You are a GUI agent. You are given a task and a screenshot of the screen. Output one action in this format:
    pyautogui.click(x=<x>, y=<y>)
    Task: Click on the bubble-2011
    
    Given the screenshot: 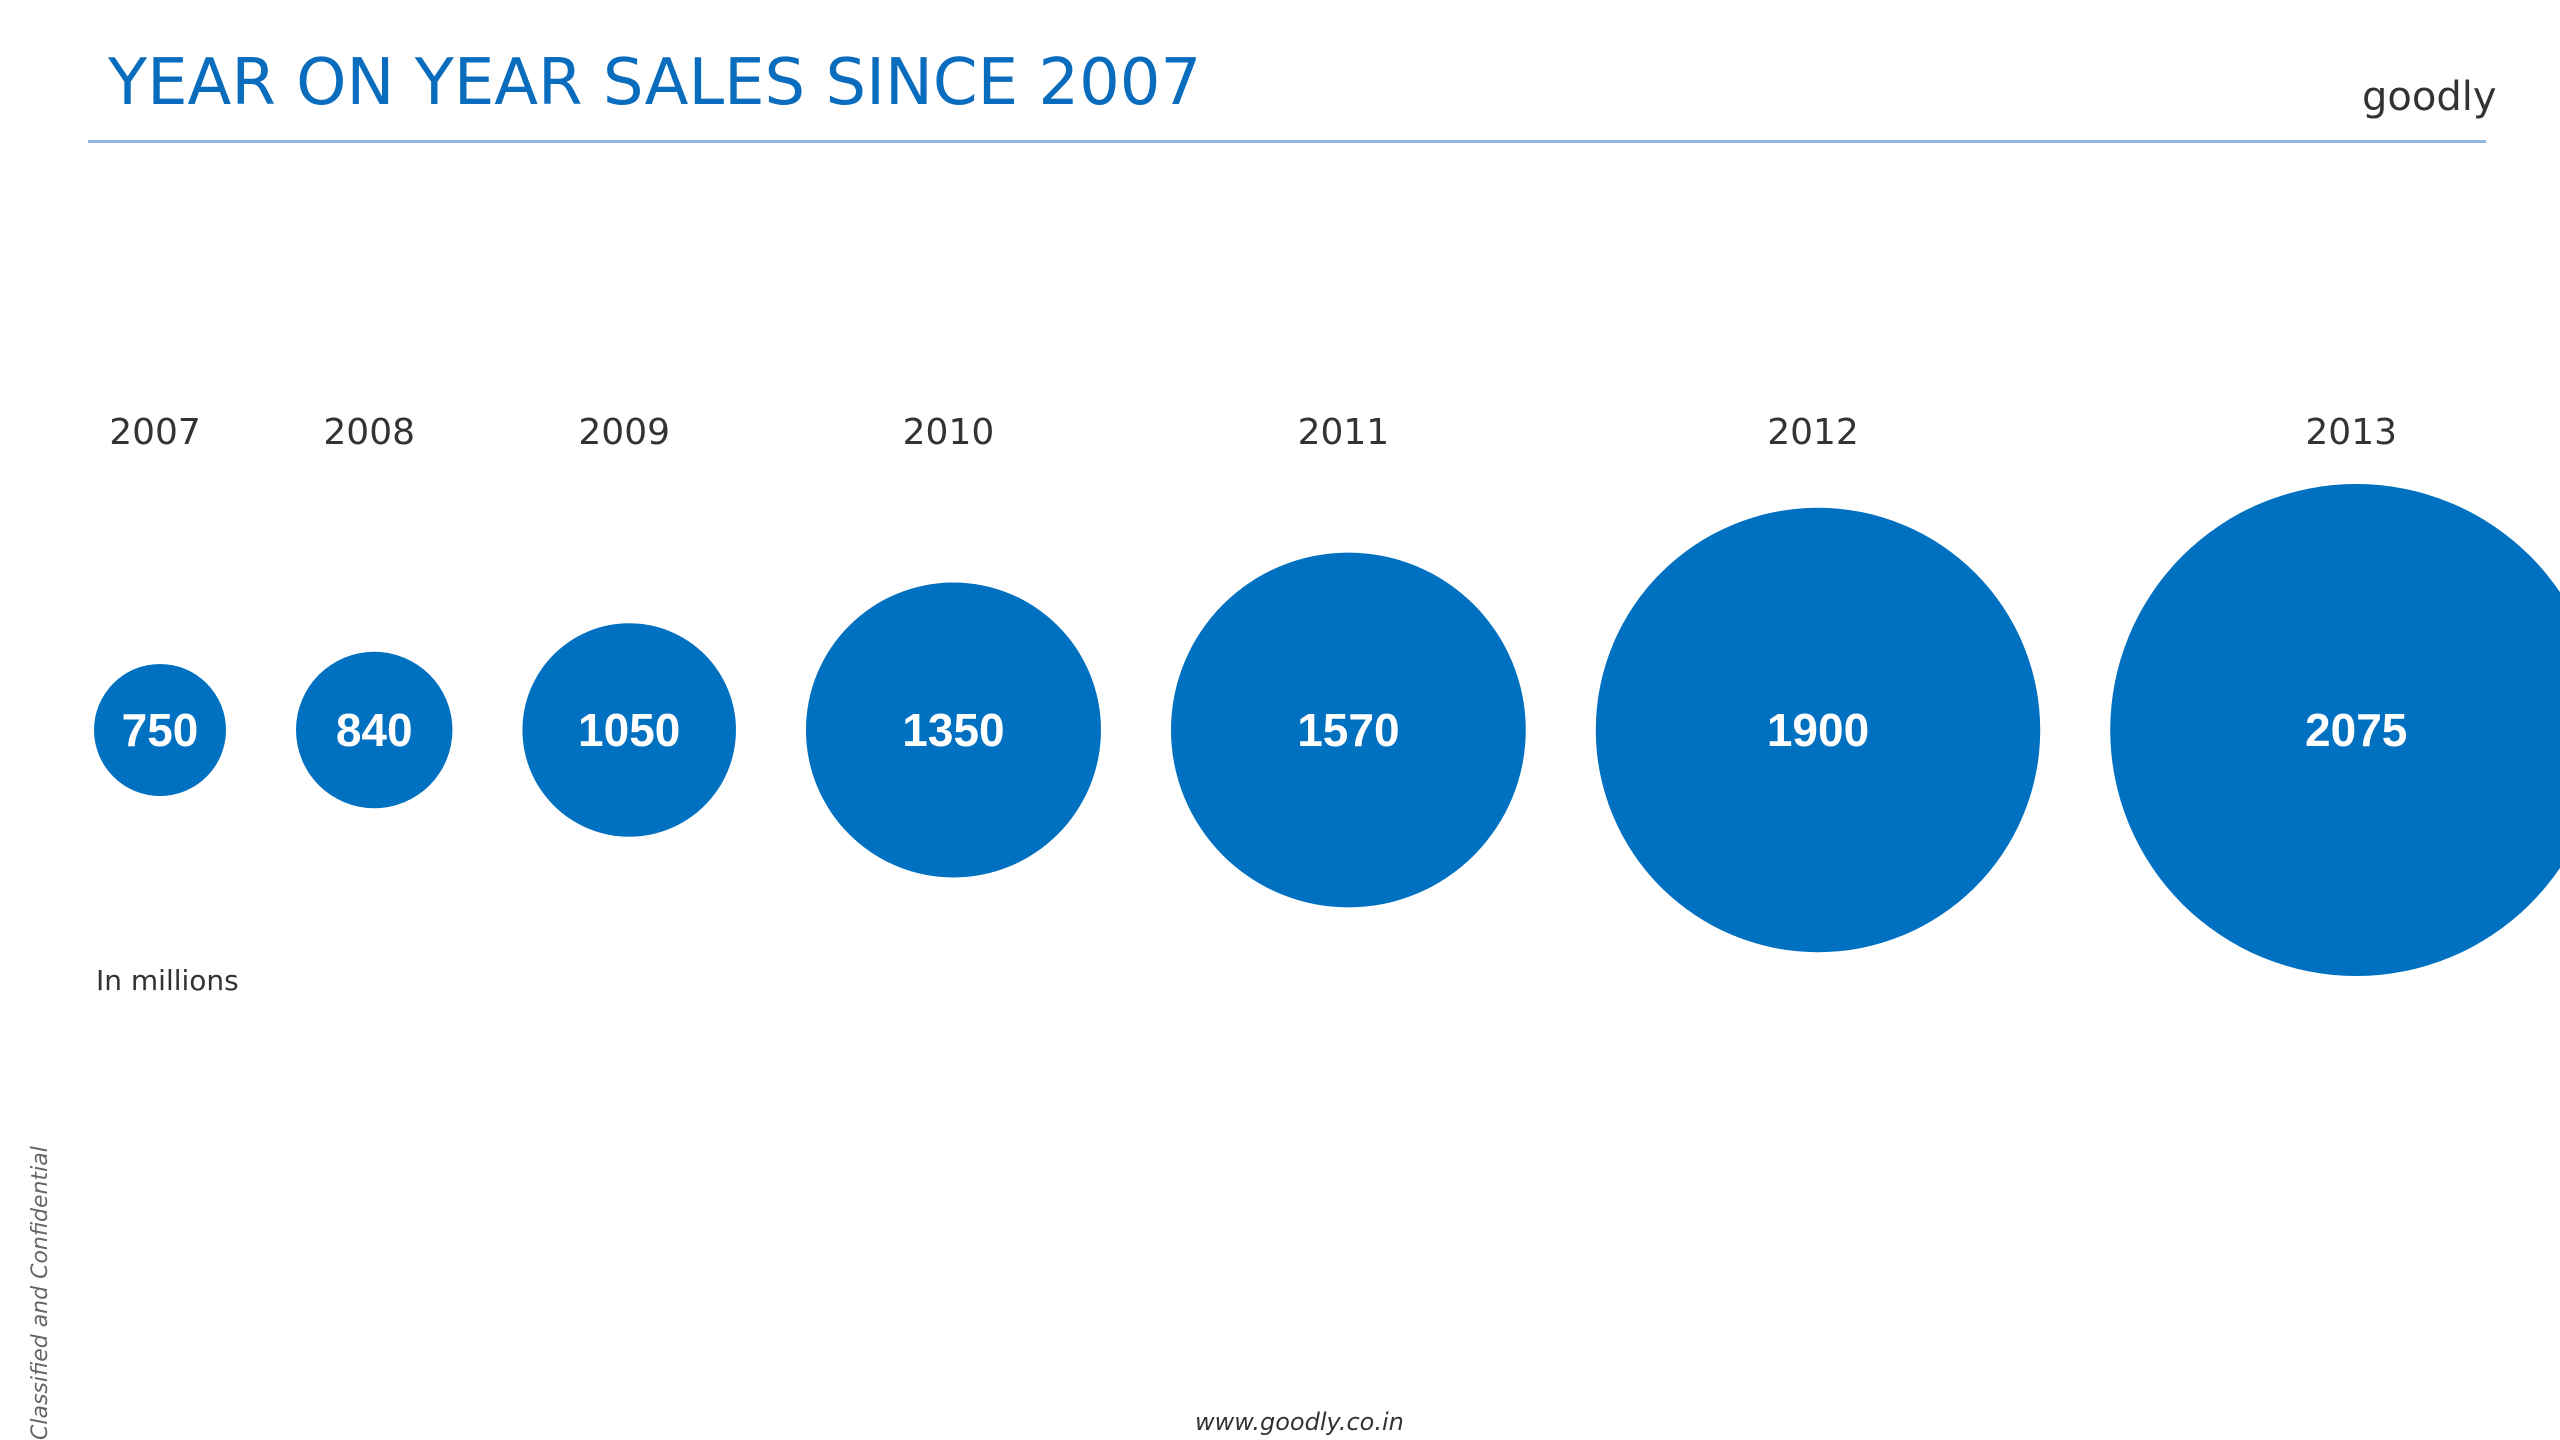 What is the action you would take?
    pyautogui.click(x=1348, y=730)
    